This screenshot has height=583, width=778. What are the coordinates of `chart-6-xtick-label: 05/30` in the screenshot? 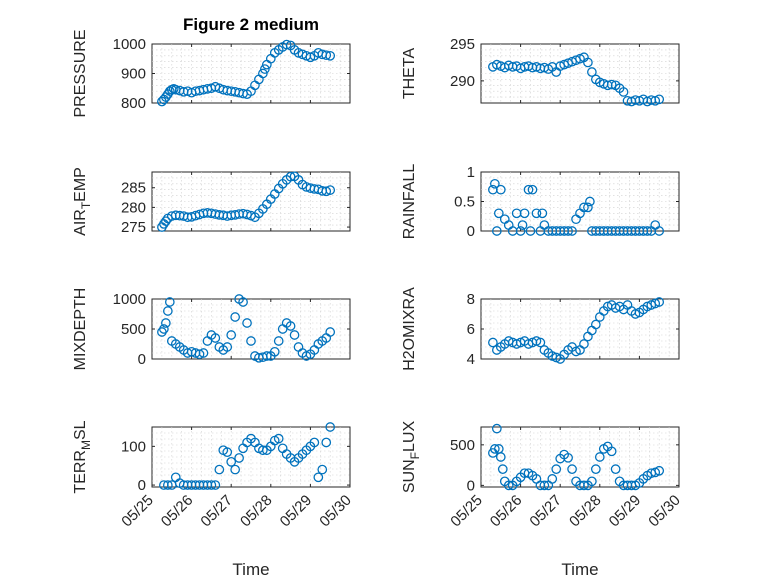 It's located at (335, 511).